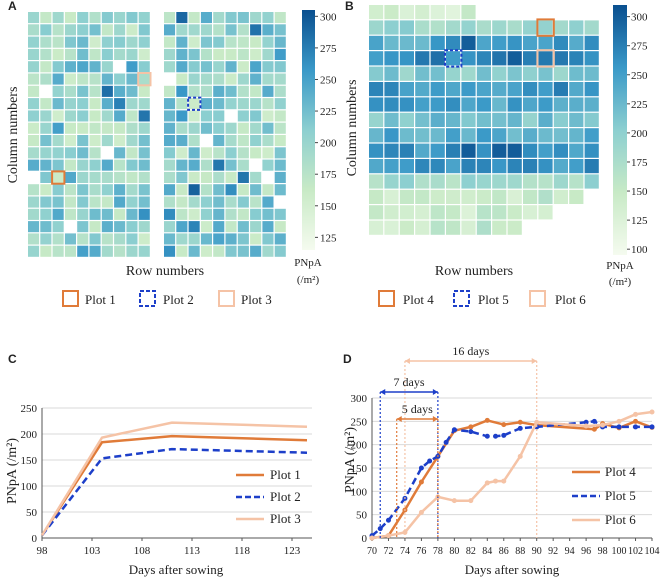 This screenshot has height=577, width=660. Describe the element at coordinates (29, 487) in the screenshot. I see `y-tick-label: 100` at that location.